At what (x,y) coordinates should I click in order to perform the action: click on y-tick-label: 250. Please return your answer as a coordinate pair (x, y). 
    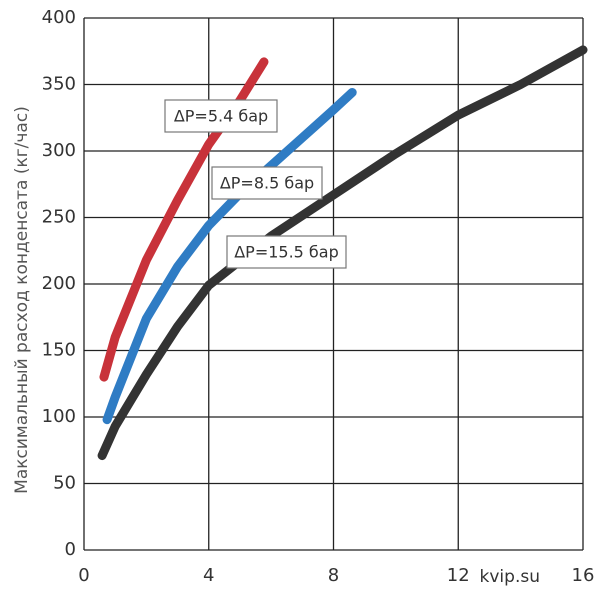
    Looking at the image, I should click on (59, 217).